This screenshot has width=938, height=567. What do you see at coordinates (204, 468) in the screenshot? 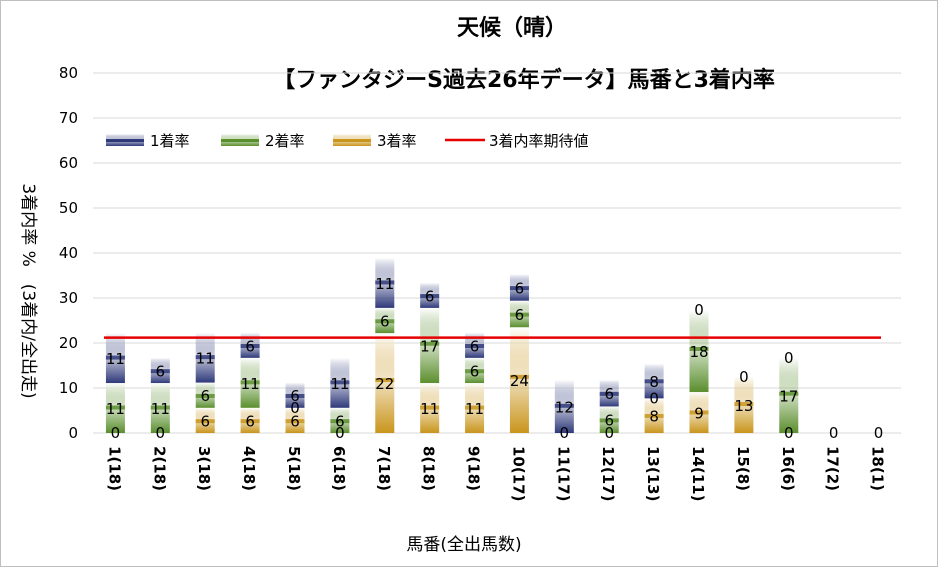
I see `x-tick-label: 3(18)` at bounding box center [204, 468].